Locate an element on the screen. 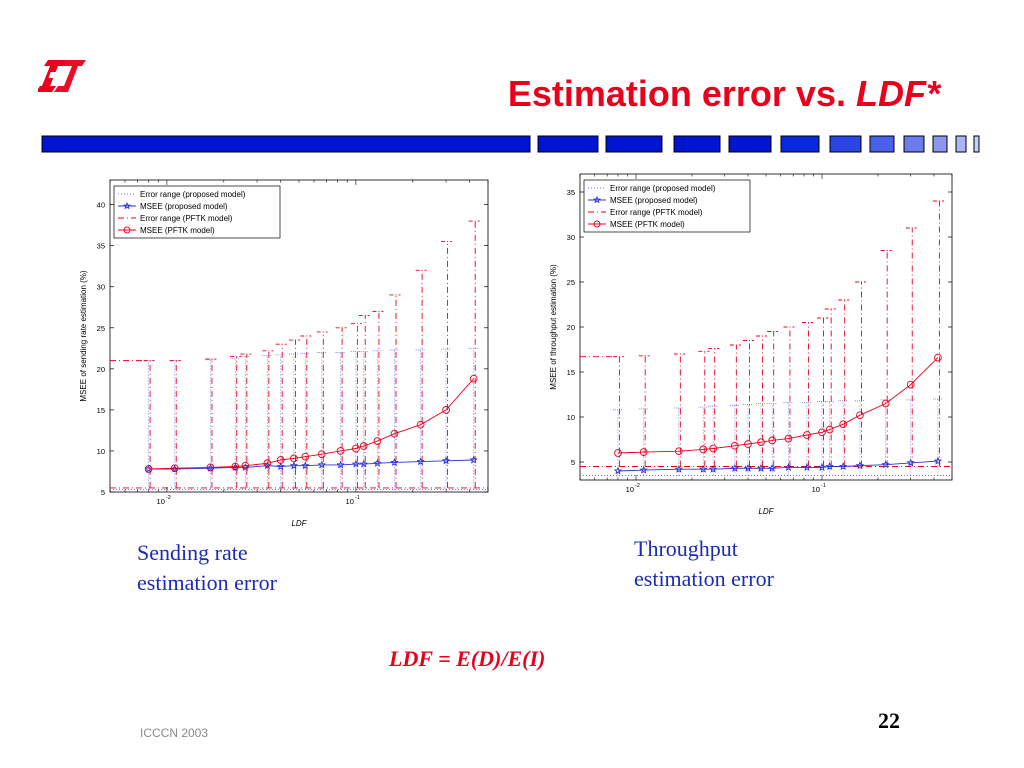 The width and height of the screenshot is (1024, 768). university-logo is located at coordinates (62, 76).